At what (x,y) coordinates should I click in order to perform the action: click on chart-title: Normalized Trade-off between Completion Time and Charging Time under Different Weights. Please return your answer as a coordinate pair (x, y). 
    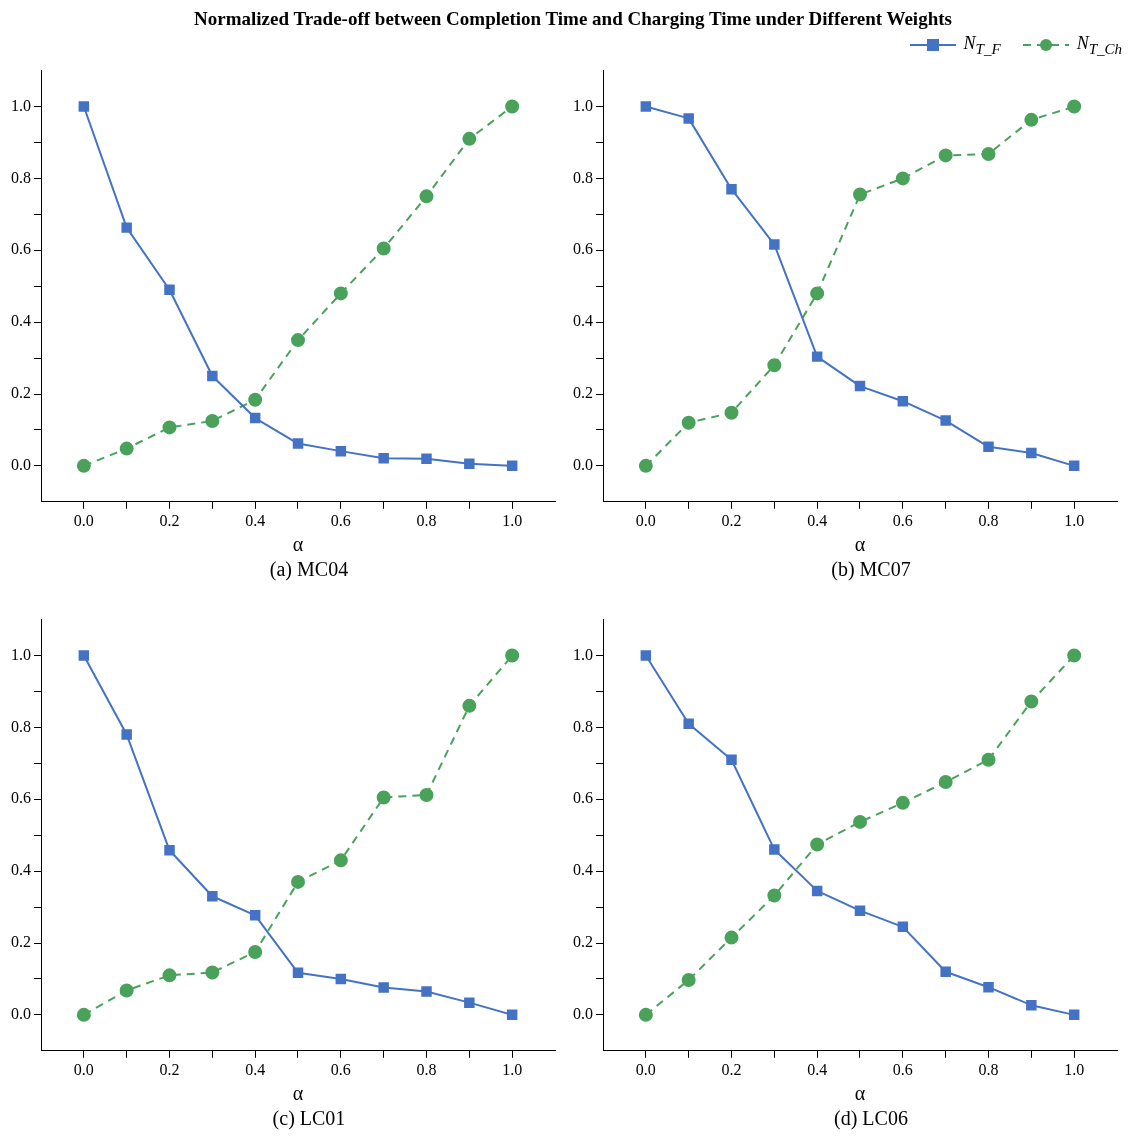
    Looking at the image, I should click on (573, 19).